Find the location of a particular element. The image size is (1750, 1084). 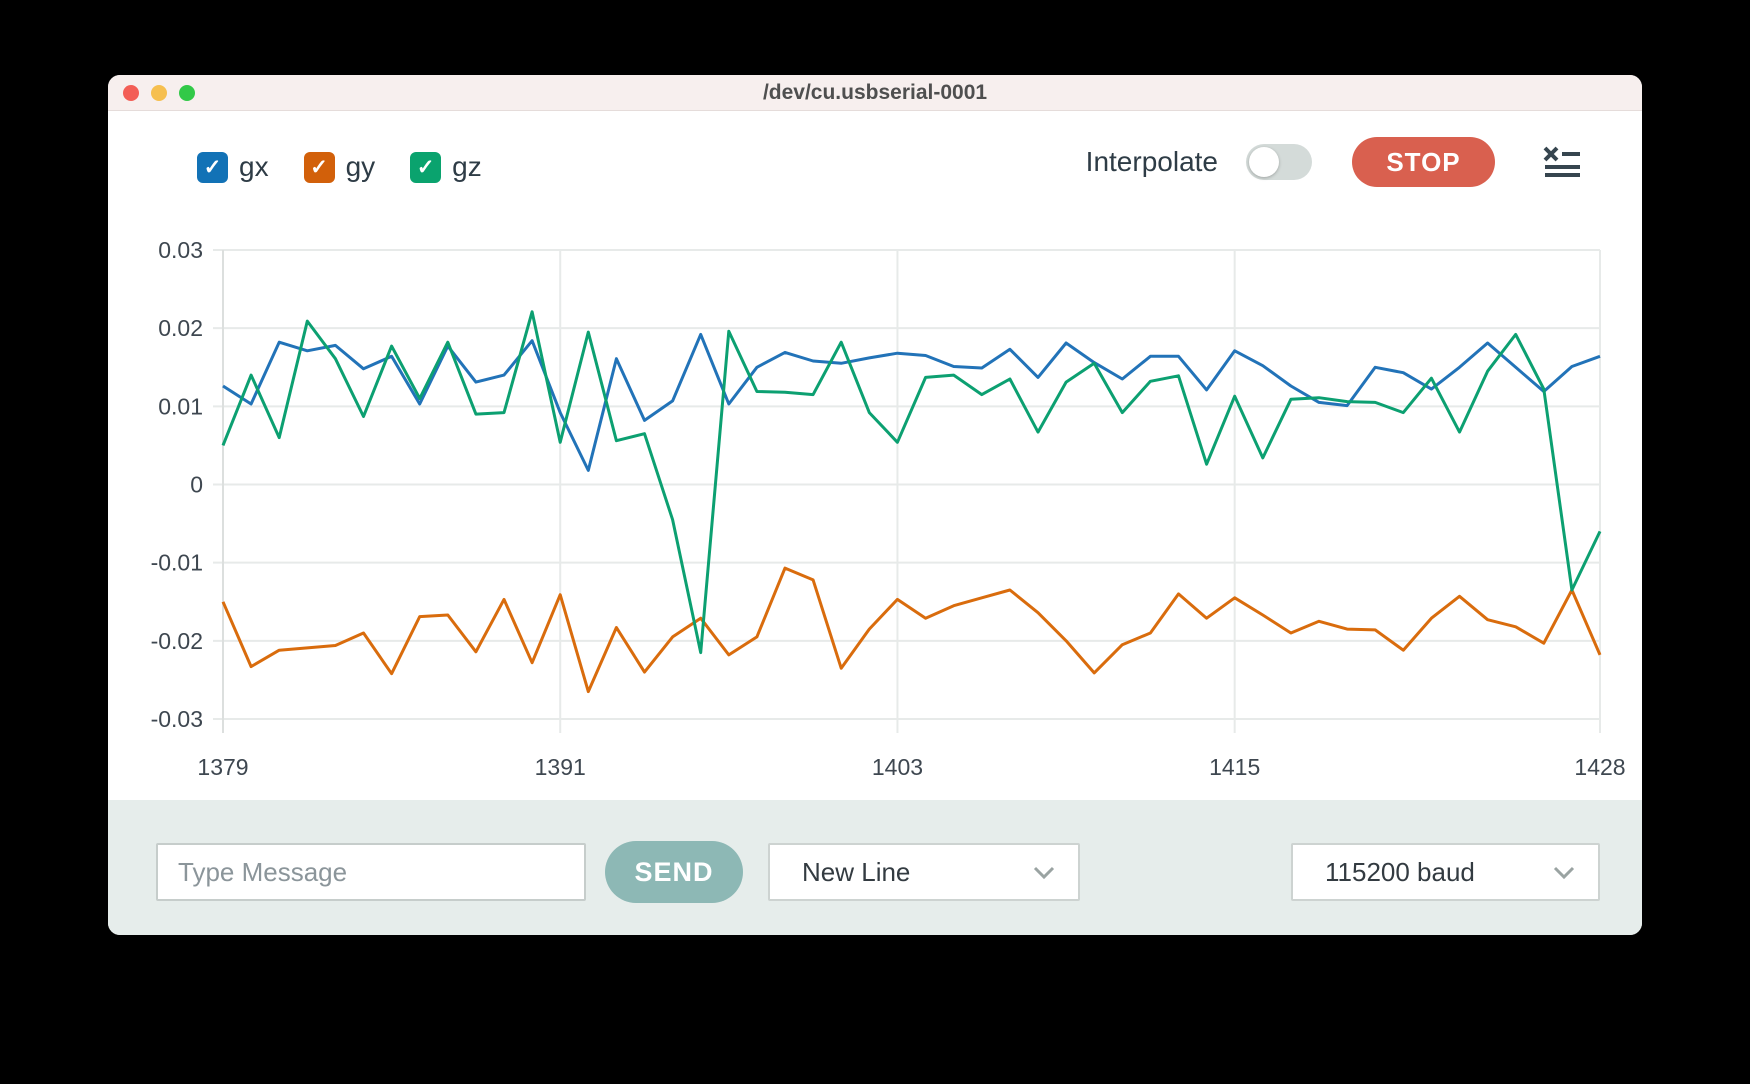

series-line-gy is located at coordinates (911, 630).